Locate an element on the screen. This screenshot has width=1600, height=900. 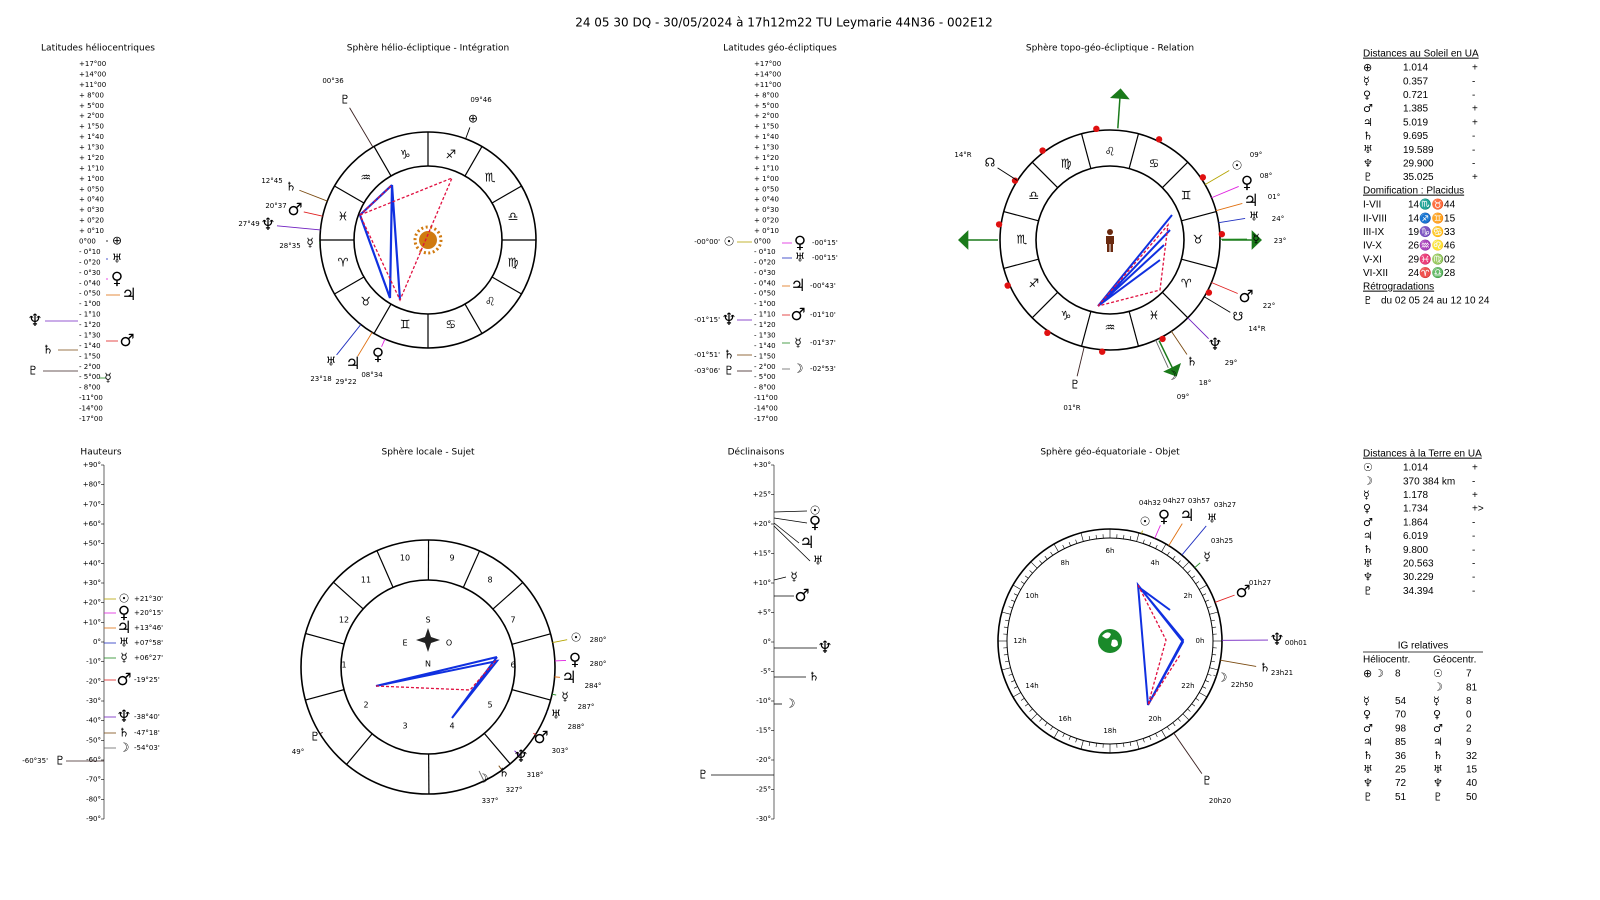
sign-glyph: ♋ is located at coordinates (1154, 163).